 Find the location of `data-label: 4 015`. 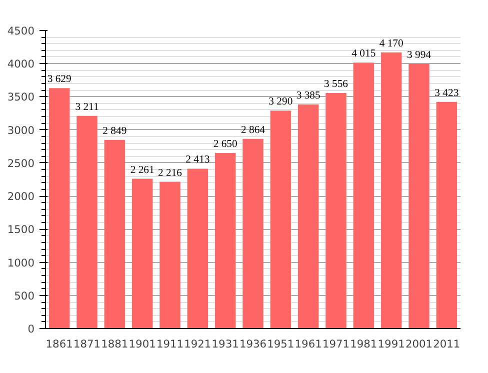

data-label: 4 015 is located at coordinates (364, 54).